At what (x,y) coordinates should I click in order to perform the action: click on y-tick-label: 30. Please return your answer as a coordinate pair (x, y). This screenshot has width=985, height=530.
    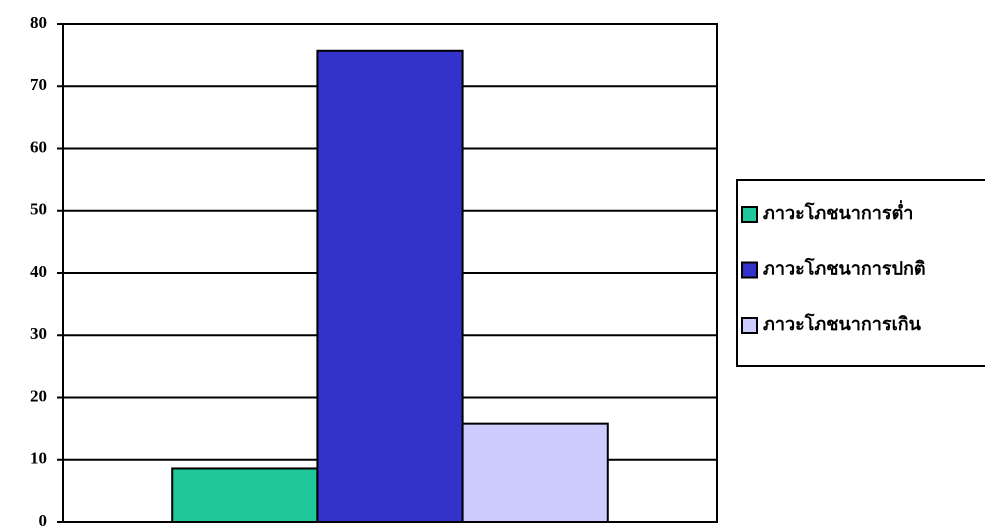
    Looking at the image, I should click on (38, 333).